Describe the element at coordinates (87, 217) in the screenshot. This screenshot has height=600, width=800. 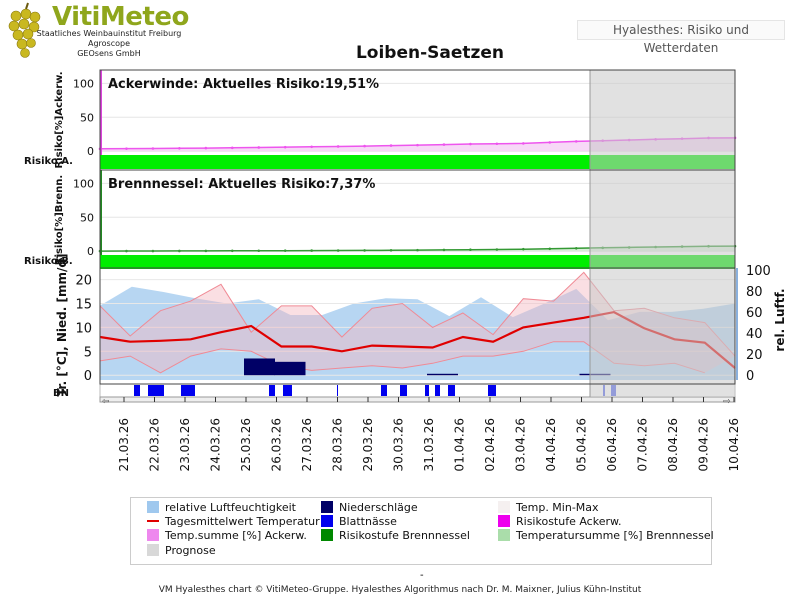
I see `y-tick-label: 50` at that location.